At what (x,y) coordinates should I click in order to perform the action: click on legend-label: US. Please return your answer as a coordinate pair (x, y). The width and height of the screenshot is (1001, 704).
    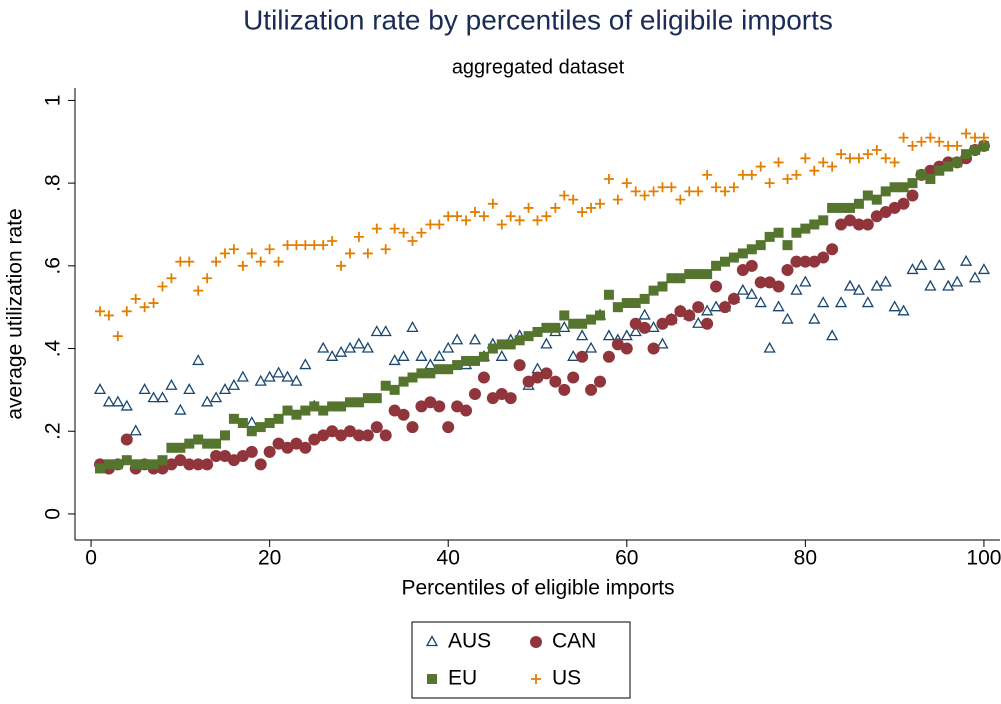
    Looking at the image, I should click on (566, 678).